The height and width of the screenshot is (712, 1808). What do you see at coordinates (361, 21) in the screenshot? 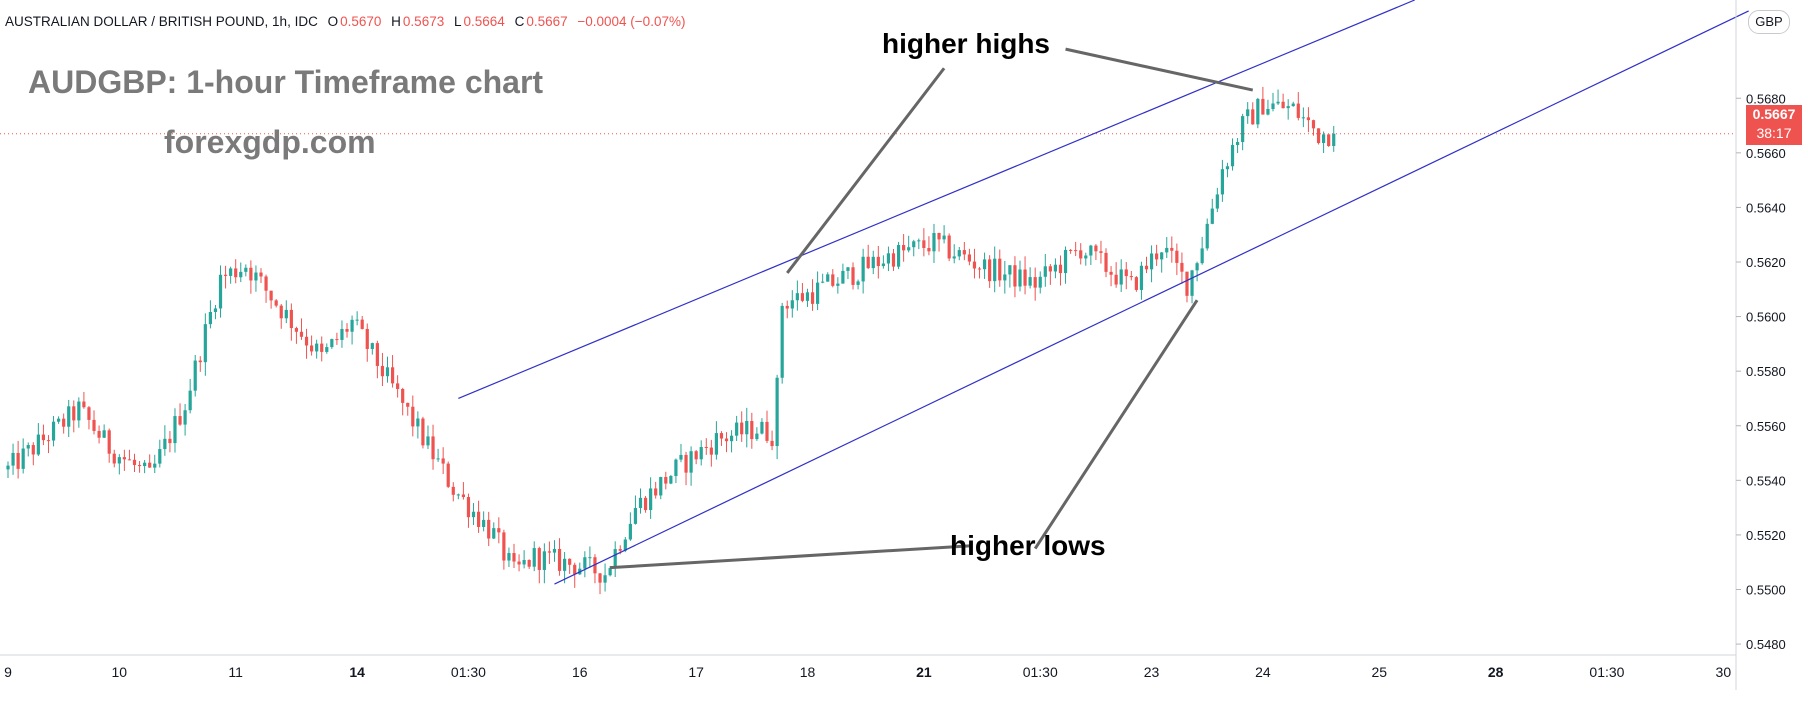
I see `open-value: 0.5670` at bounding box center [361, 21].